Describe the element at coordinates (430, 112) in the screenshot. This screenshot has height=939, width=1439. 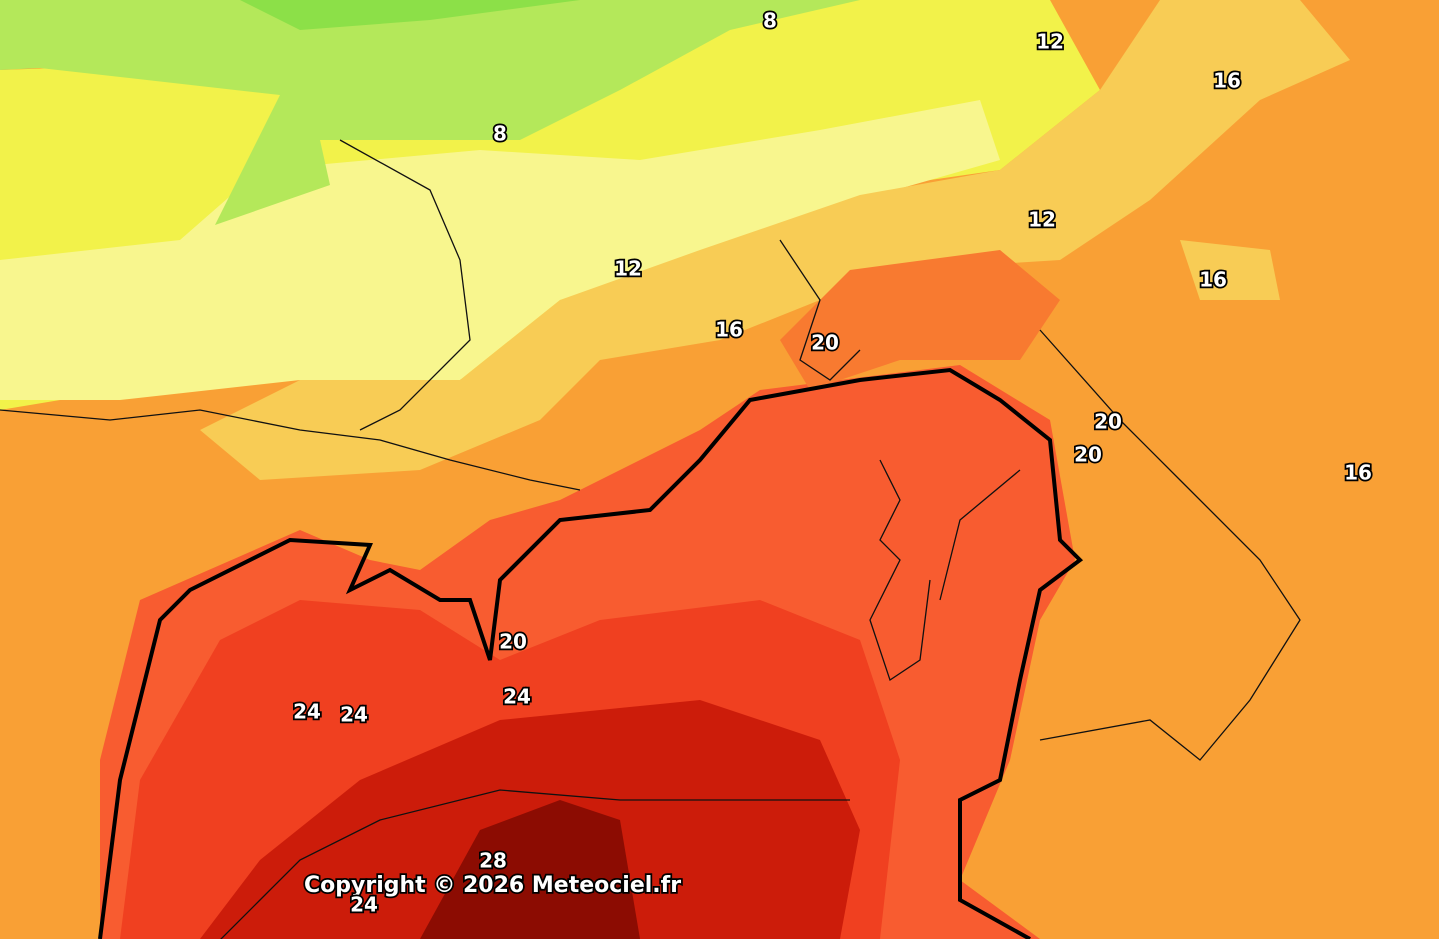
I see `field-green` at that location.